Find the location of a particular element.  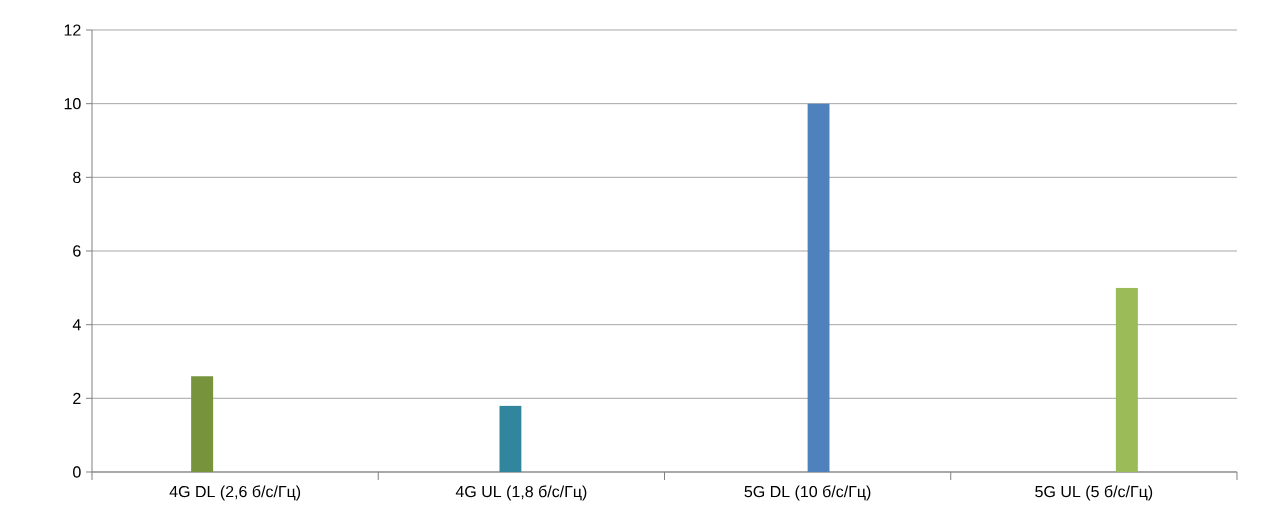

x-tick-label: 5G DL (10 б/с/Гц) is located at coordinates (807, 493).